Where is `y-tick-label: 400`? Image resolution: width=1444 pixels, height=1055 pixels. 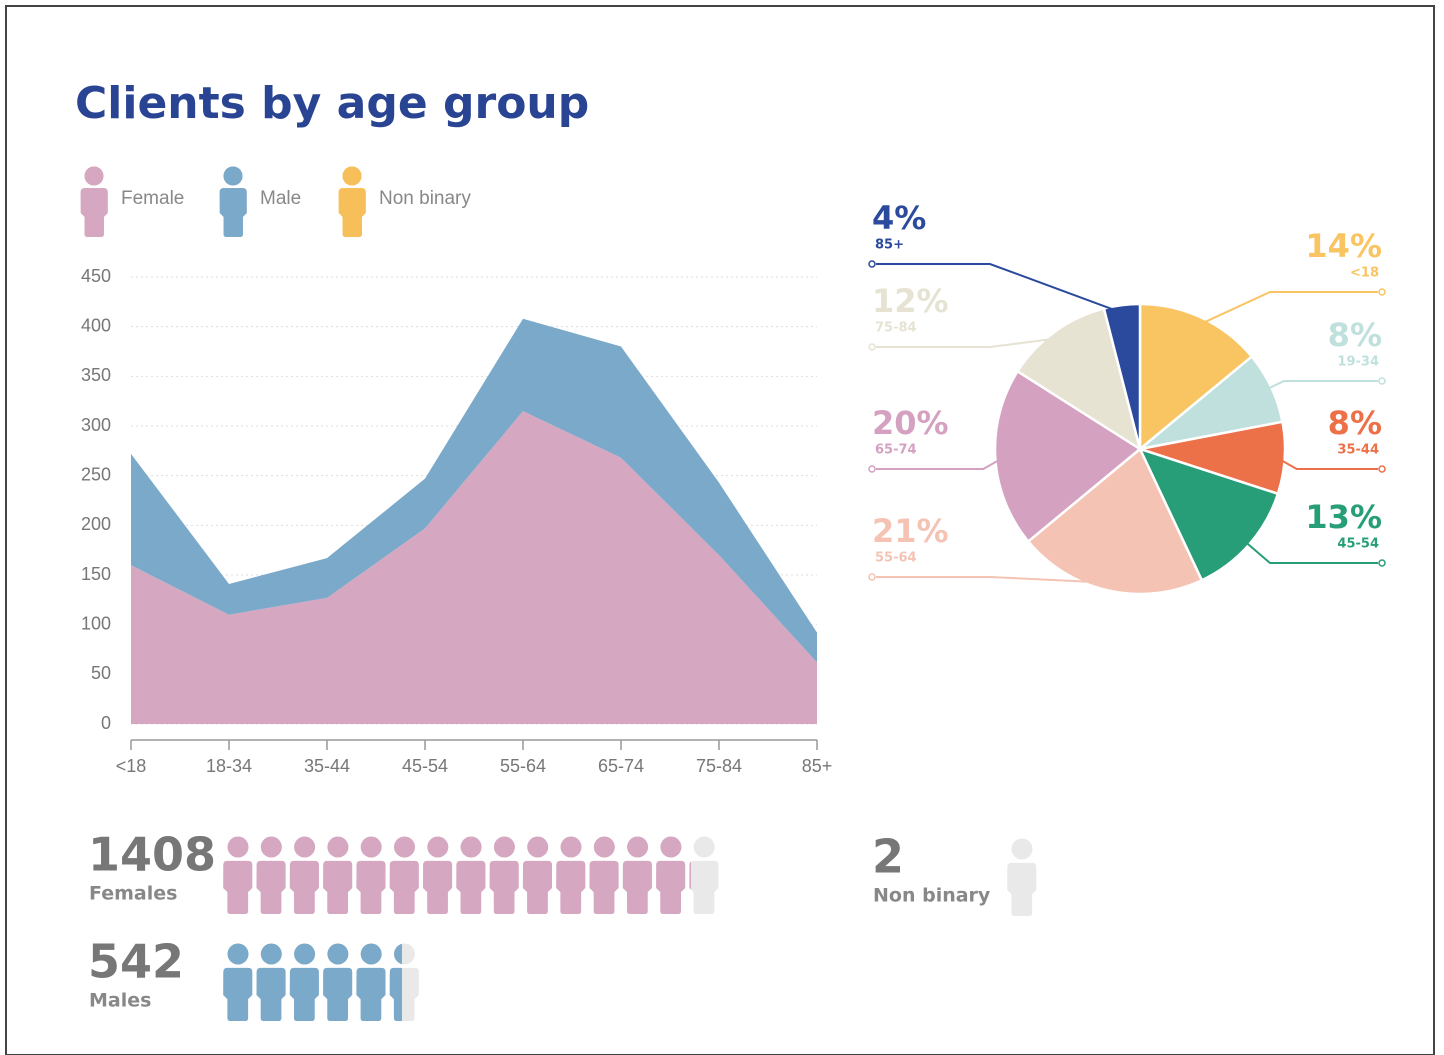 y-tick-label: 400 is located at coordinates (96, 325).